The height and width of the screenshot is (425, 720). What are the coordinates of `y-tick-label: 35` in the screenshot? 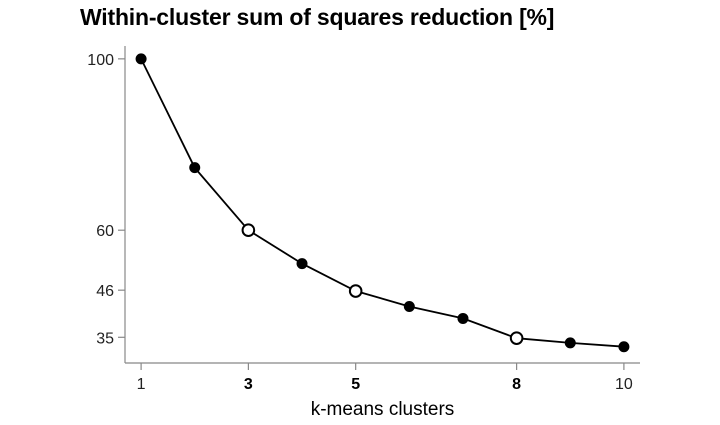 It's located at (105, 338).